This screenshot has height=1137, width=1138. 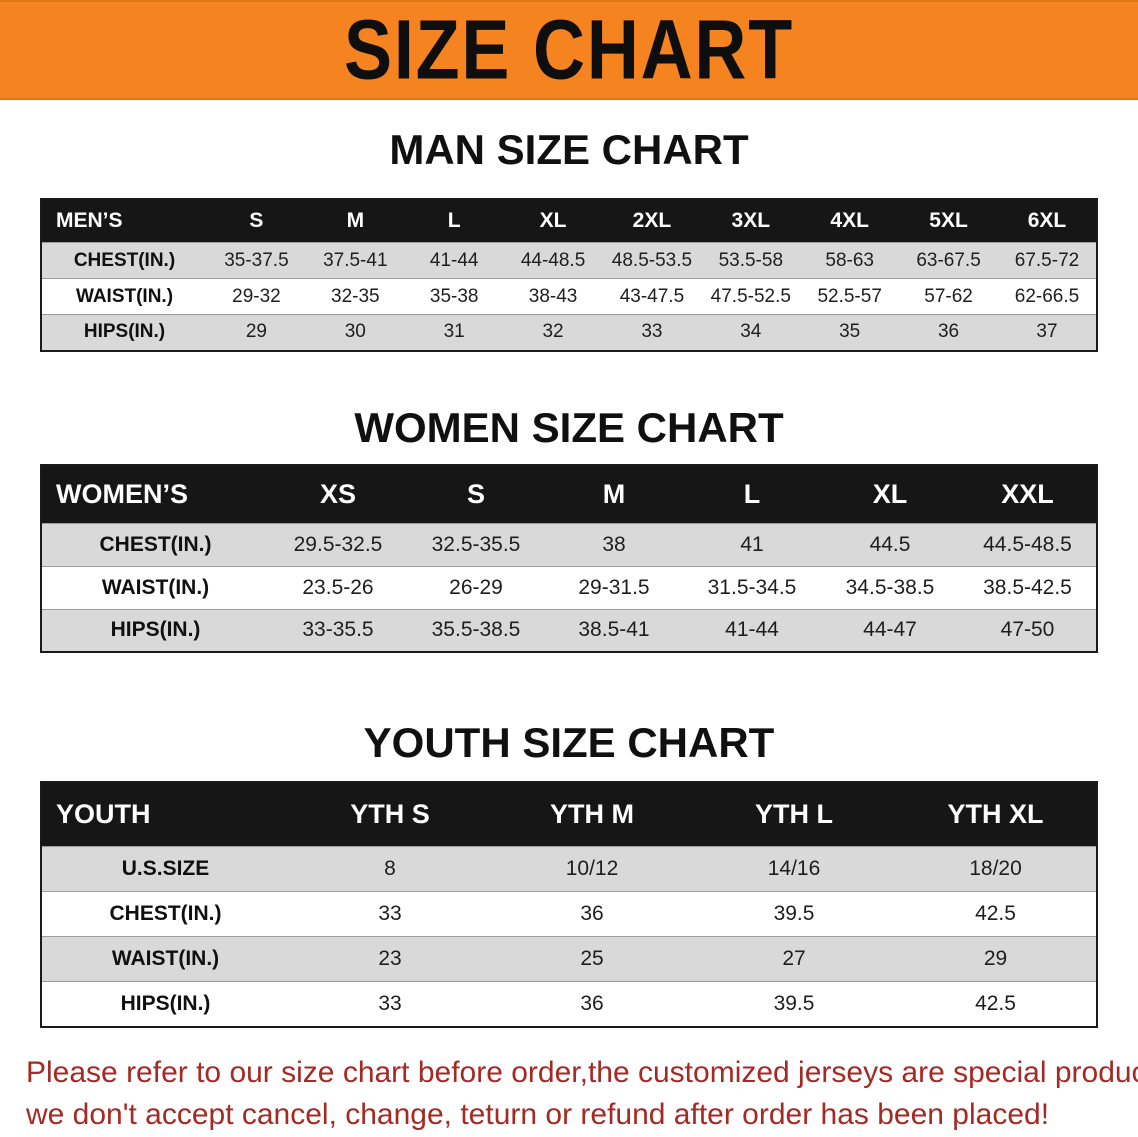 I want to click on value-cell: 44.5-48.5, so click(x=1027, y=544).